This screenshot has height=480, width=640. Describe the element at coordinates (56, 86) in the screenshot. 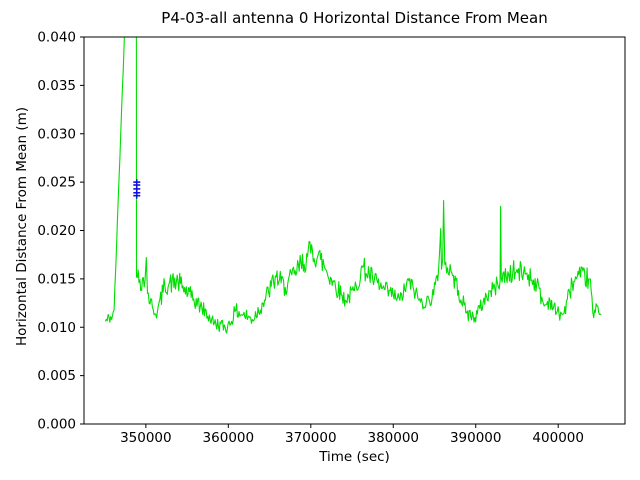

I see `y-tick-label: 0.035` at that location.